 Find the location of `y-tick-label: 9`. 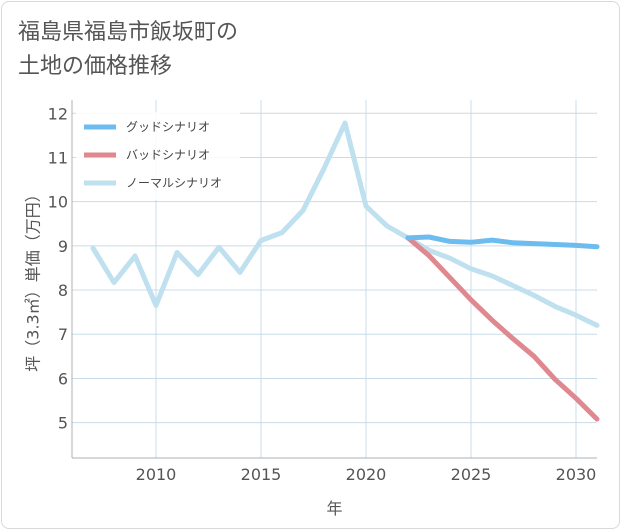

y-tick-label: 9 is located at coordinates (63, 246).